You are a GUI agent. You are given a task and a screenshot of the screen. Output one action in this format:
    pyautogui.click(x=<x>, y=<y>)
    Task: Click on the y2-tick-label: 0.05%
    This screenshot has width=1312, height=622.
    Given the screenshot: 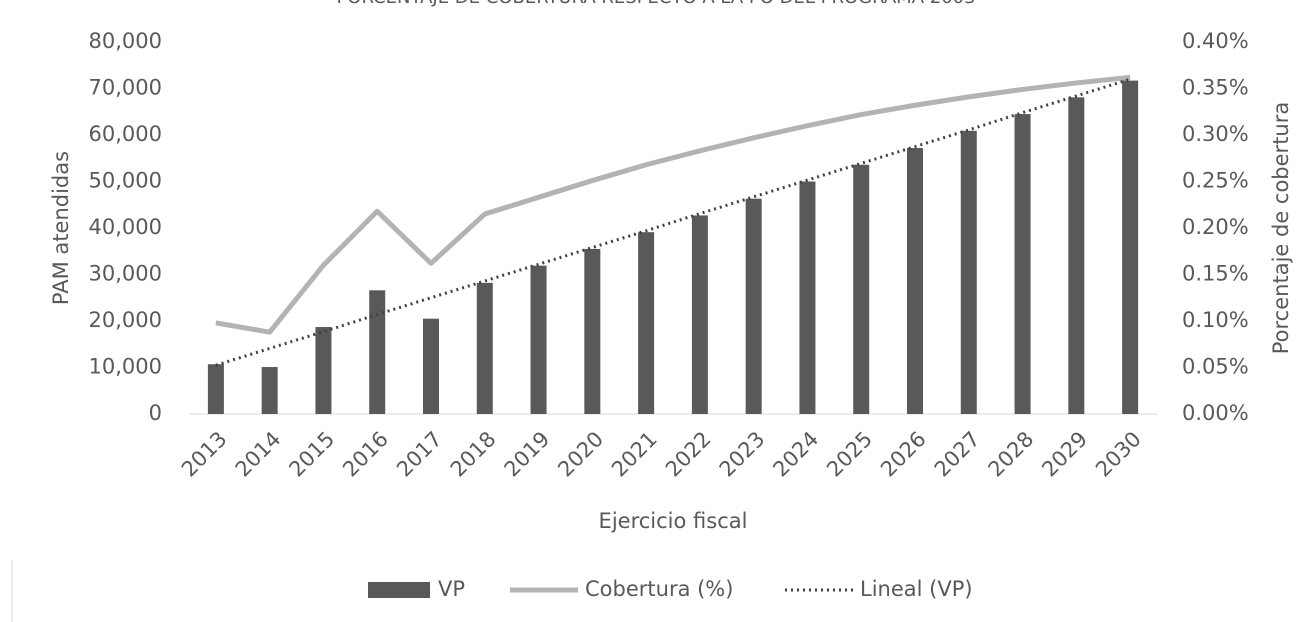 What is the action you would take?
    pyautogui.click(x=1215, y=367)
    